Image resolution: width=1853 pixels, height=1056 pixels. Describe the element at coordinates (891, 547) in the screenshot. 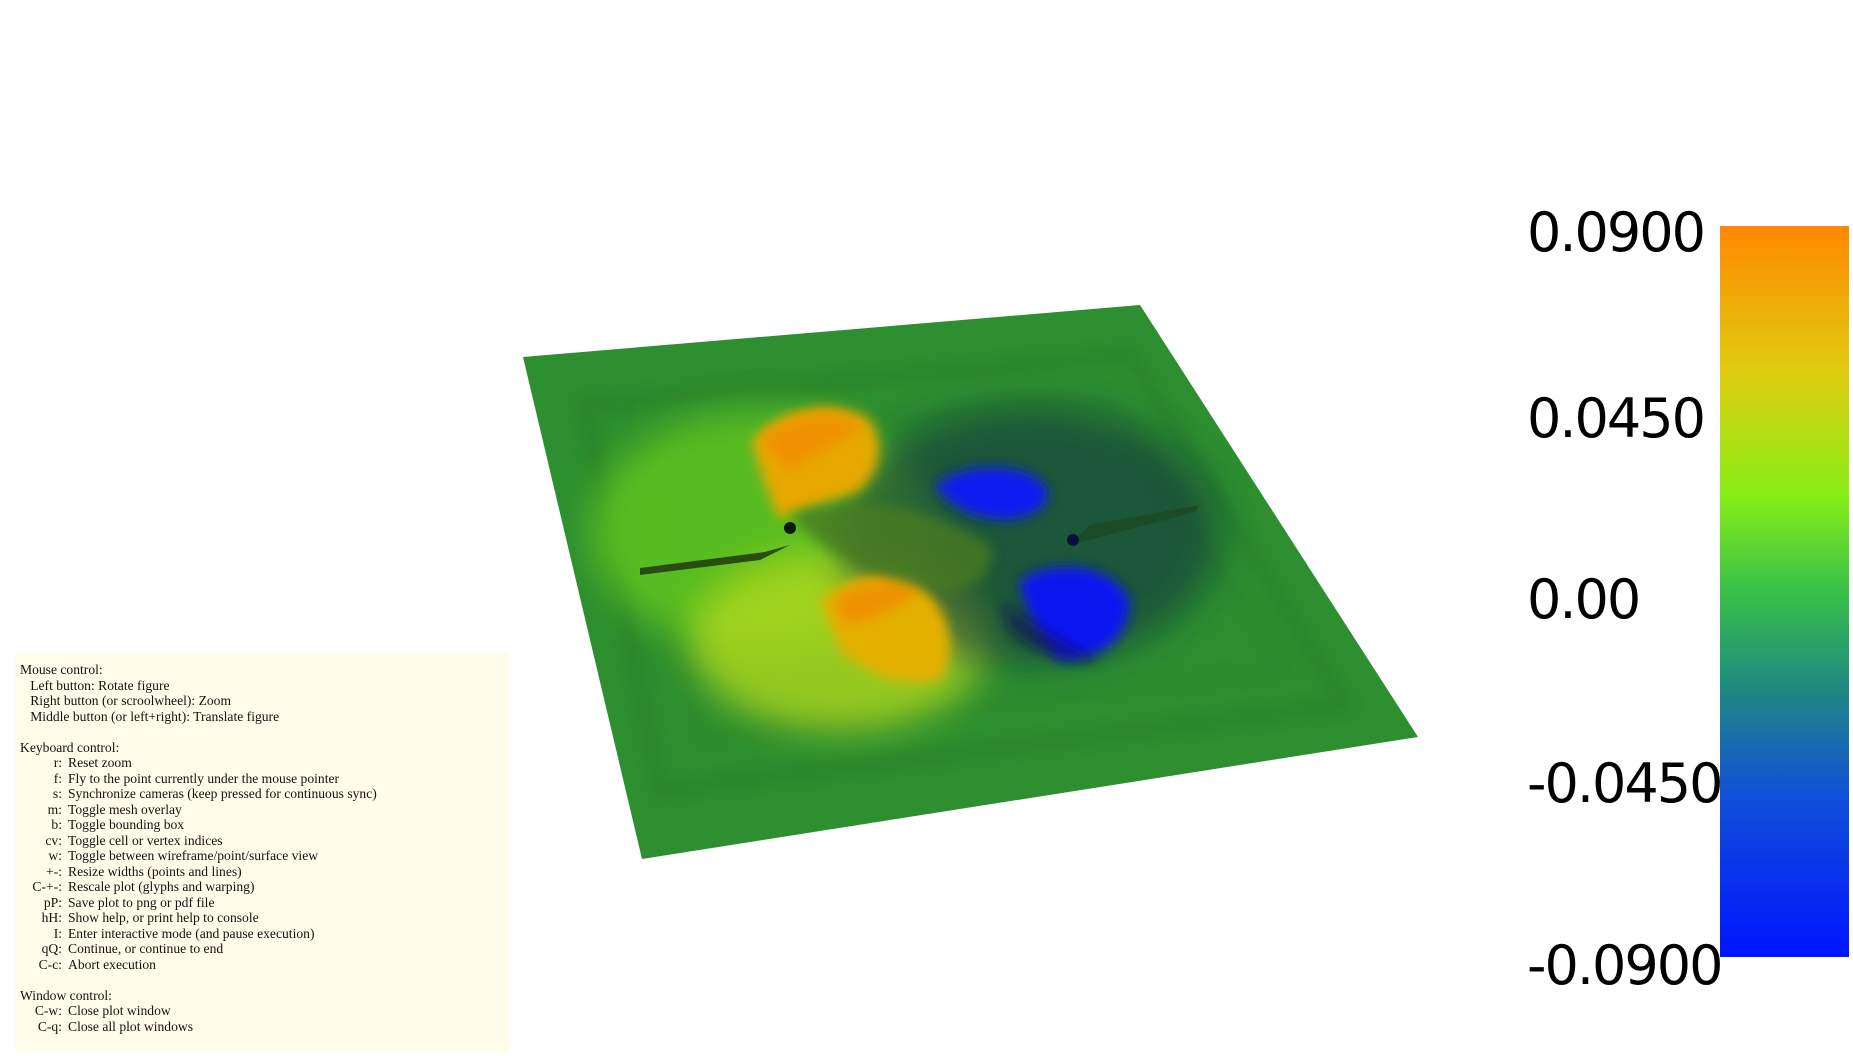

I see `saddle-slope` at that location.